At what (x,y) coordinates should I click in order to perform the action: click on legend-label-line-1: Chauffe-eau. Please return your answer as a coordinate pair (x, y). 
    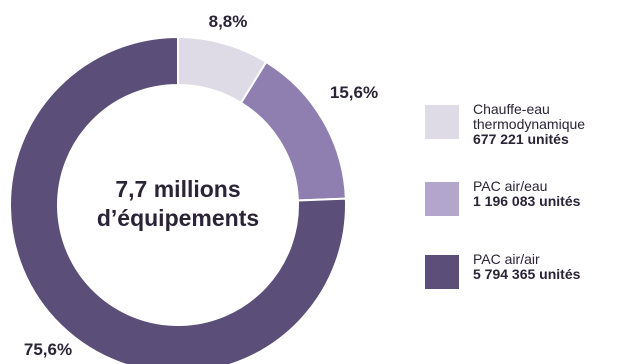
    Looking at the image, I should click on (511, 109).